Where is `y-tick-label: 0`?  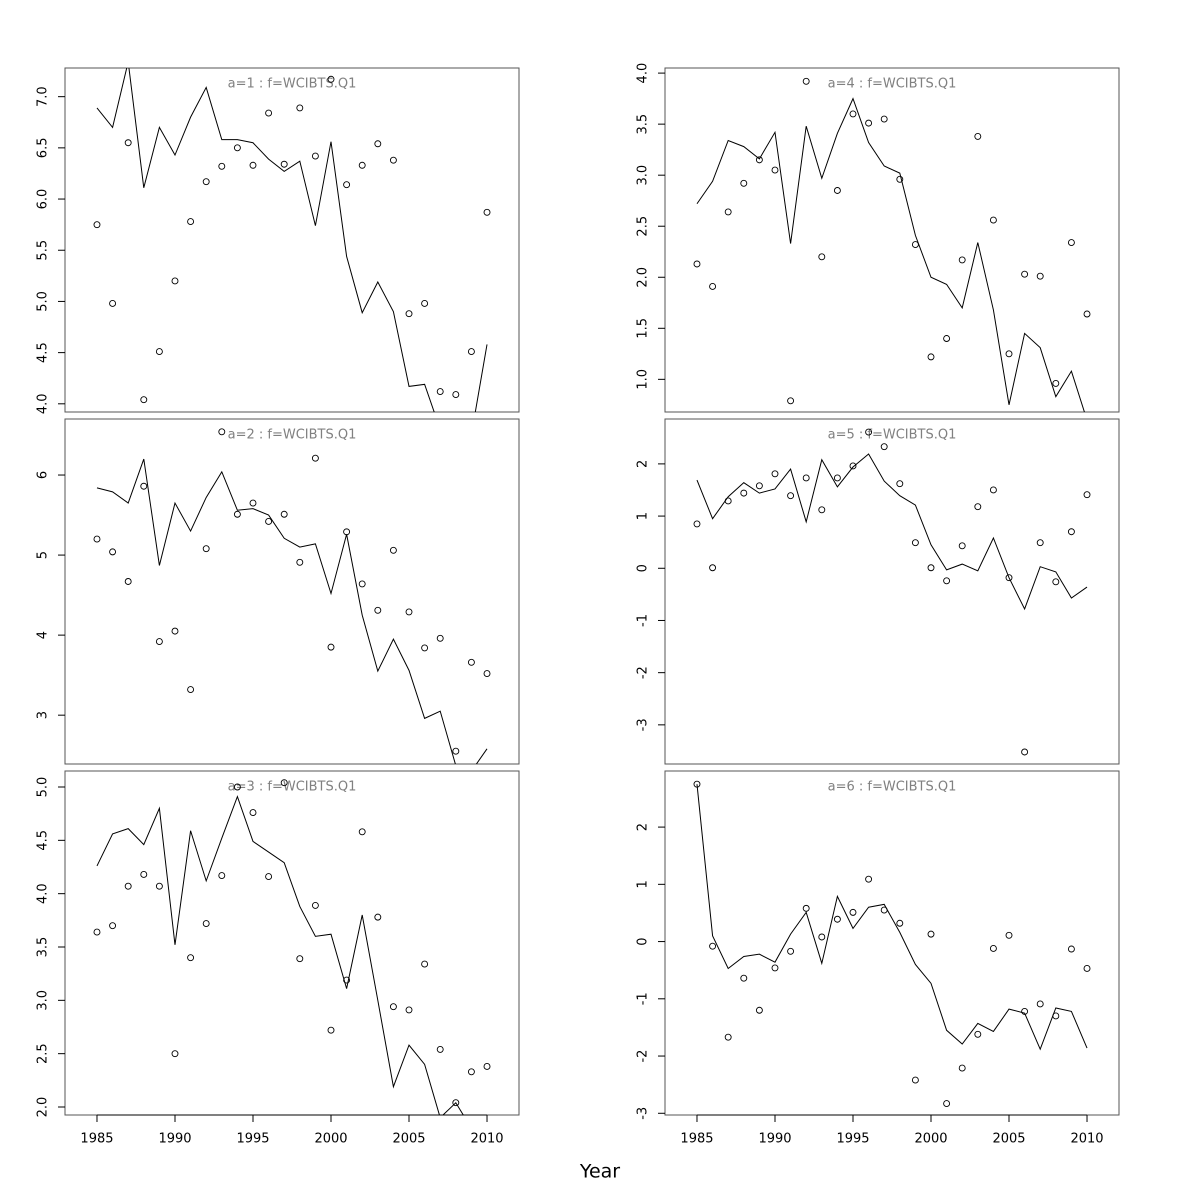
y-tick-label: 0 is located at coordinates (643, 941).